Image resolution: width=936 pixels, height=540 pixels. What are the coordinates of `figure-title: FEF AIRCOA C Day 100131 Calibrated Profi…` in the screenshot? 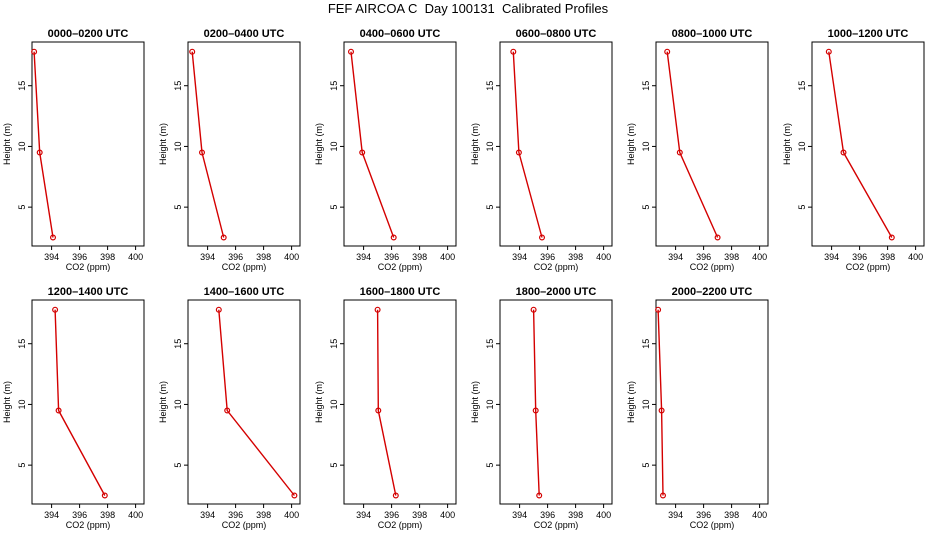 It's located at (468, 8).